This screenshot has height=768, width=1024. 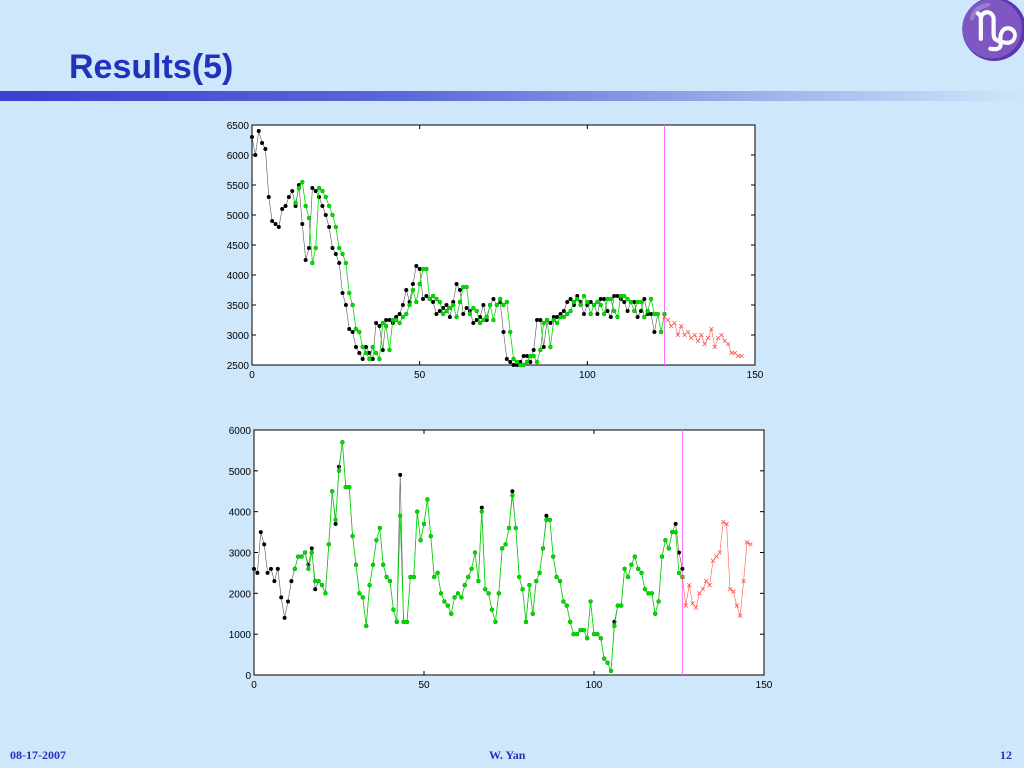 What do you see at coordinates (151, 67) in the screenshot?
I see `slide-title: Results(5)` at bounding box center [151, 67].